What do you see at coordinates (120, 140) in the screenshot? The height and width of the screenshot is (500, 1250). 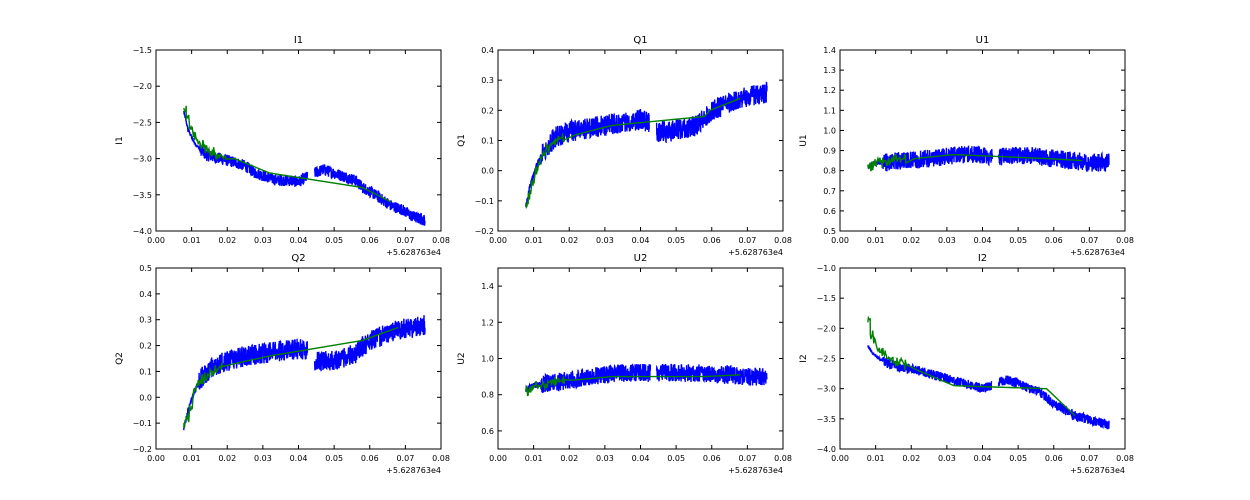 I see `y-axis-label: I1` at bounding box center [120, 140].